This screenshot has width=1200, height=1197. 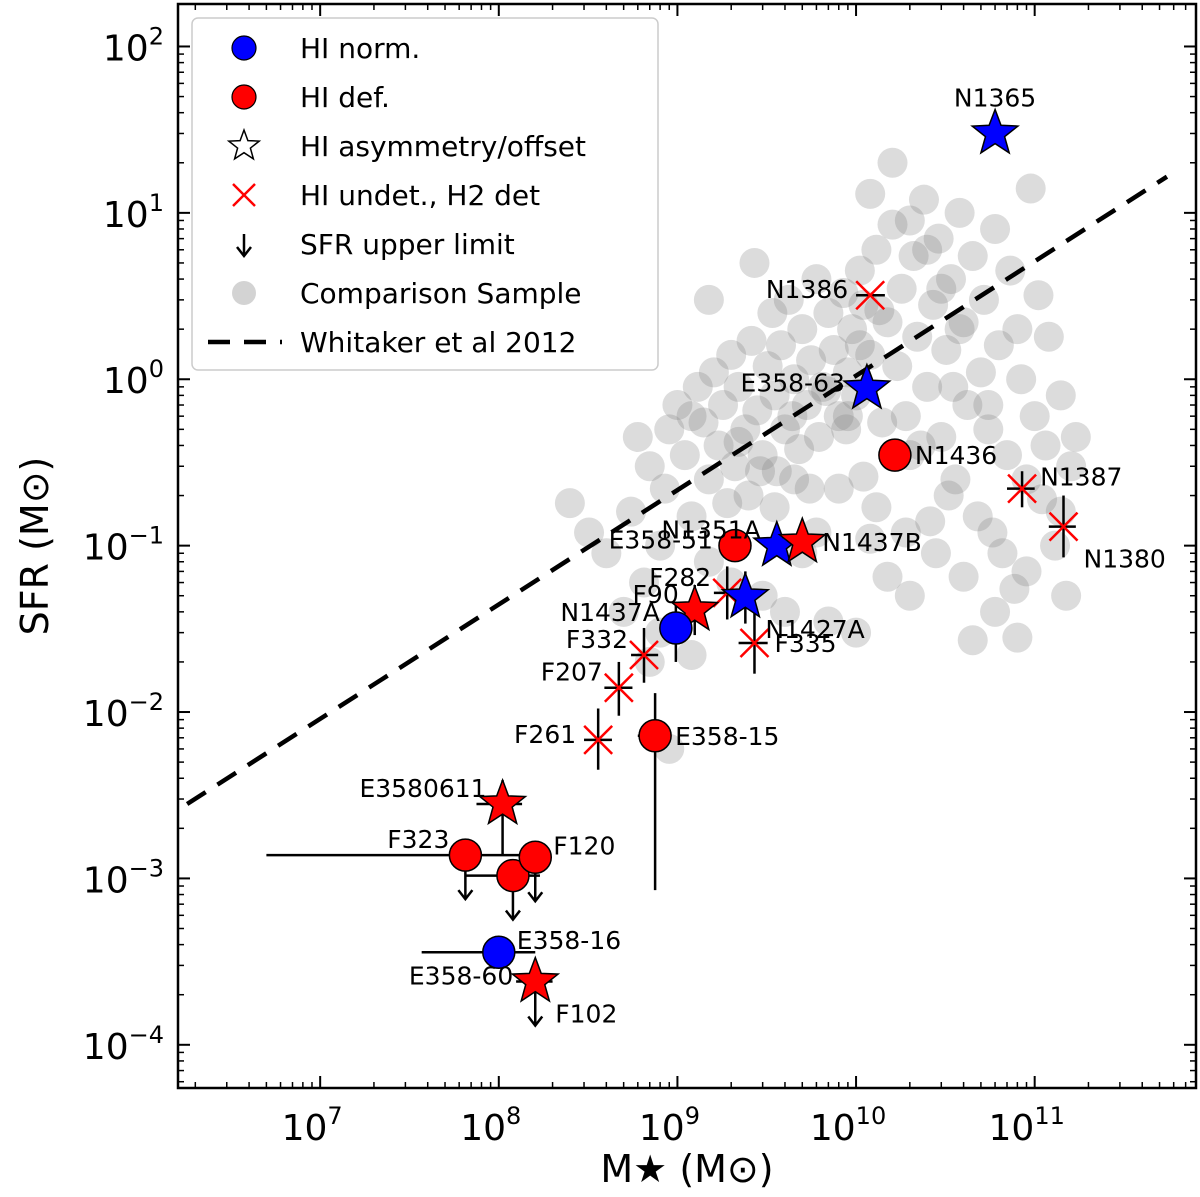 I want to click on point-marker, so click(x=513, y=875).